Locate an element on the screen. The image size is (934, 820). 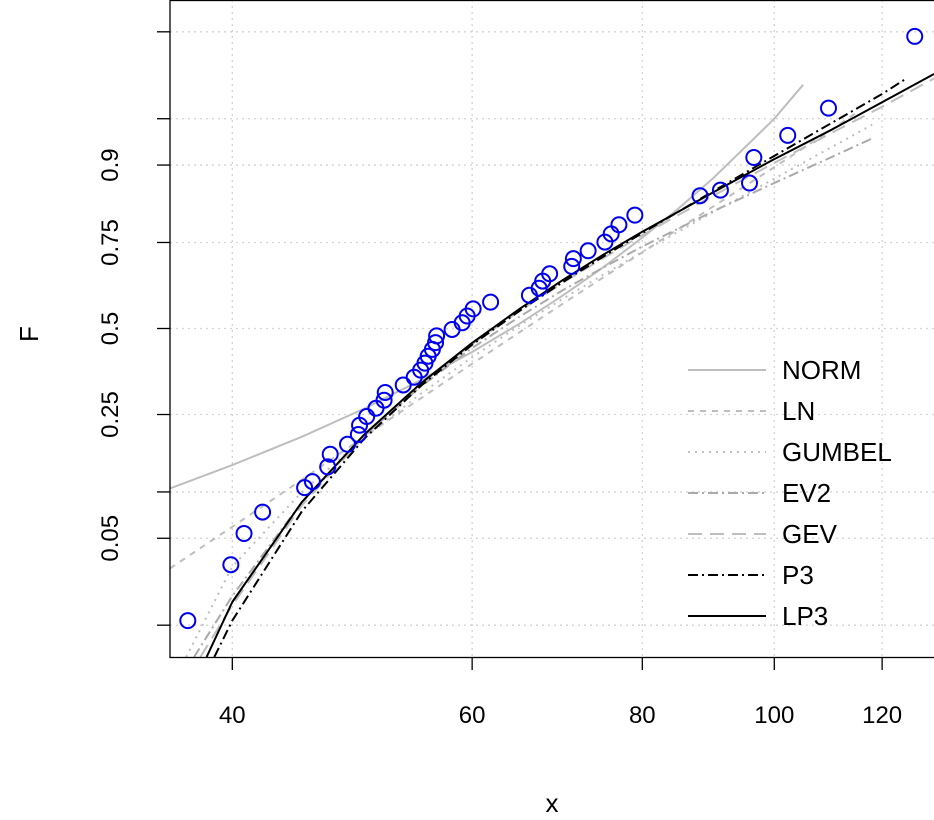
y-tick-label: 0.25 is located at coordinates (110, 414).